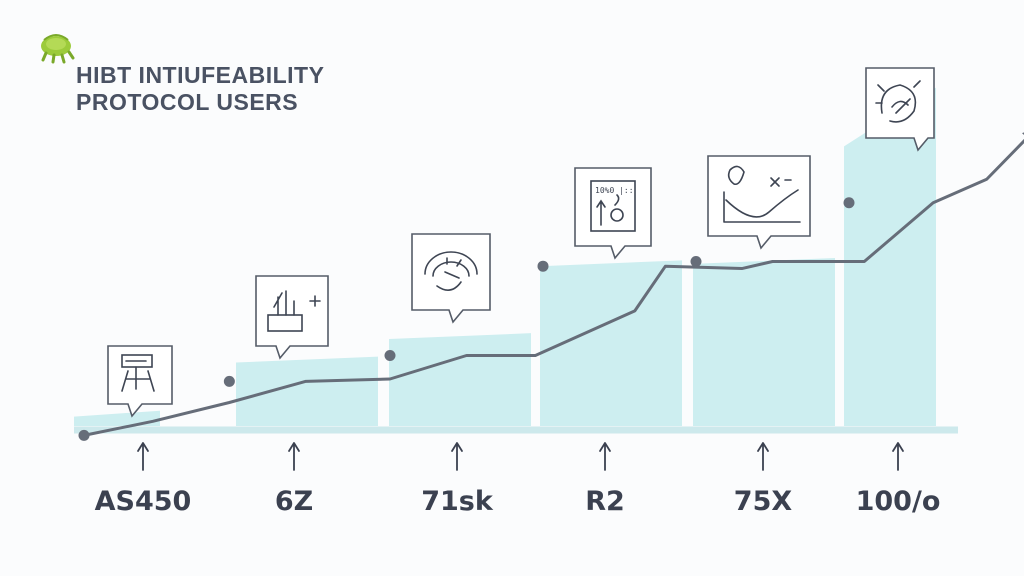  What do you see at coordinates (200, 75) in the screenshot?
I see `chart-title-line1: HIBT INTIUFEABILITY` at bounding box center [200, 75].